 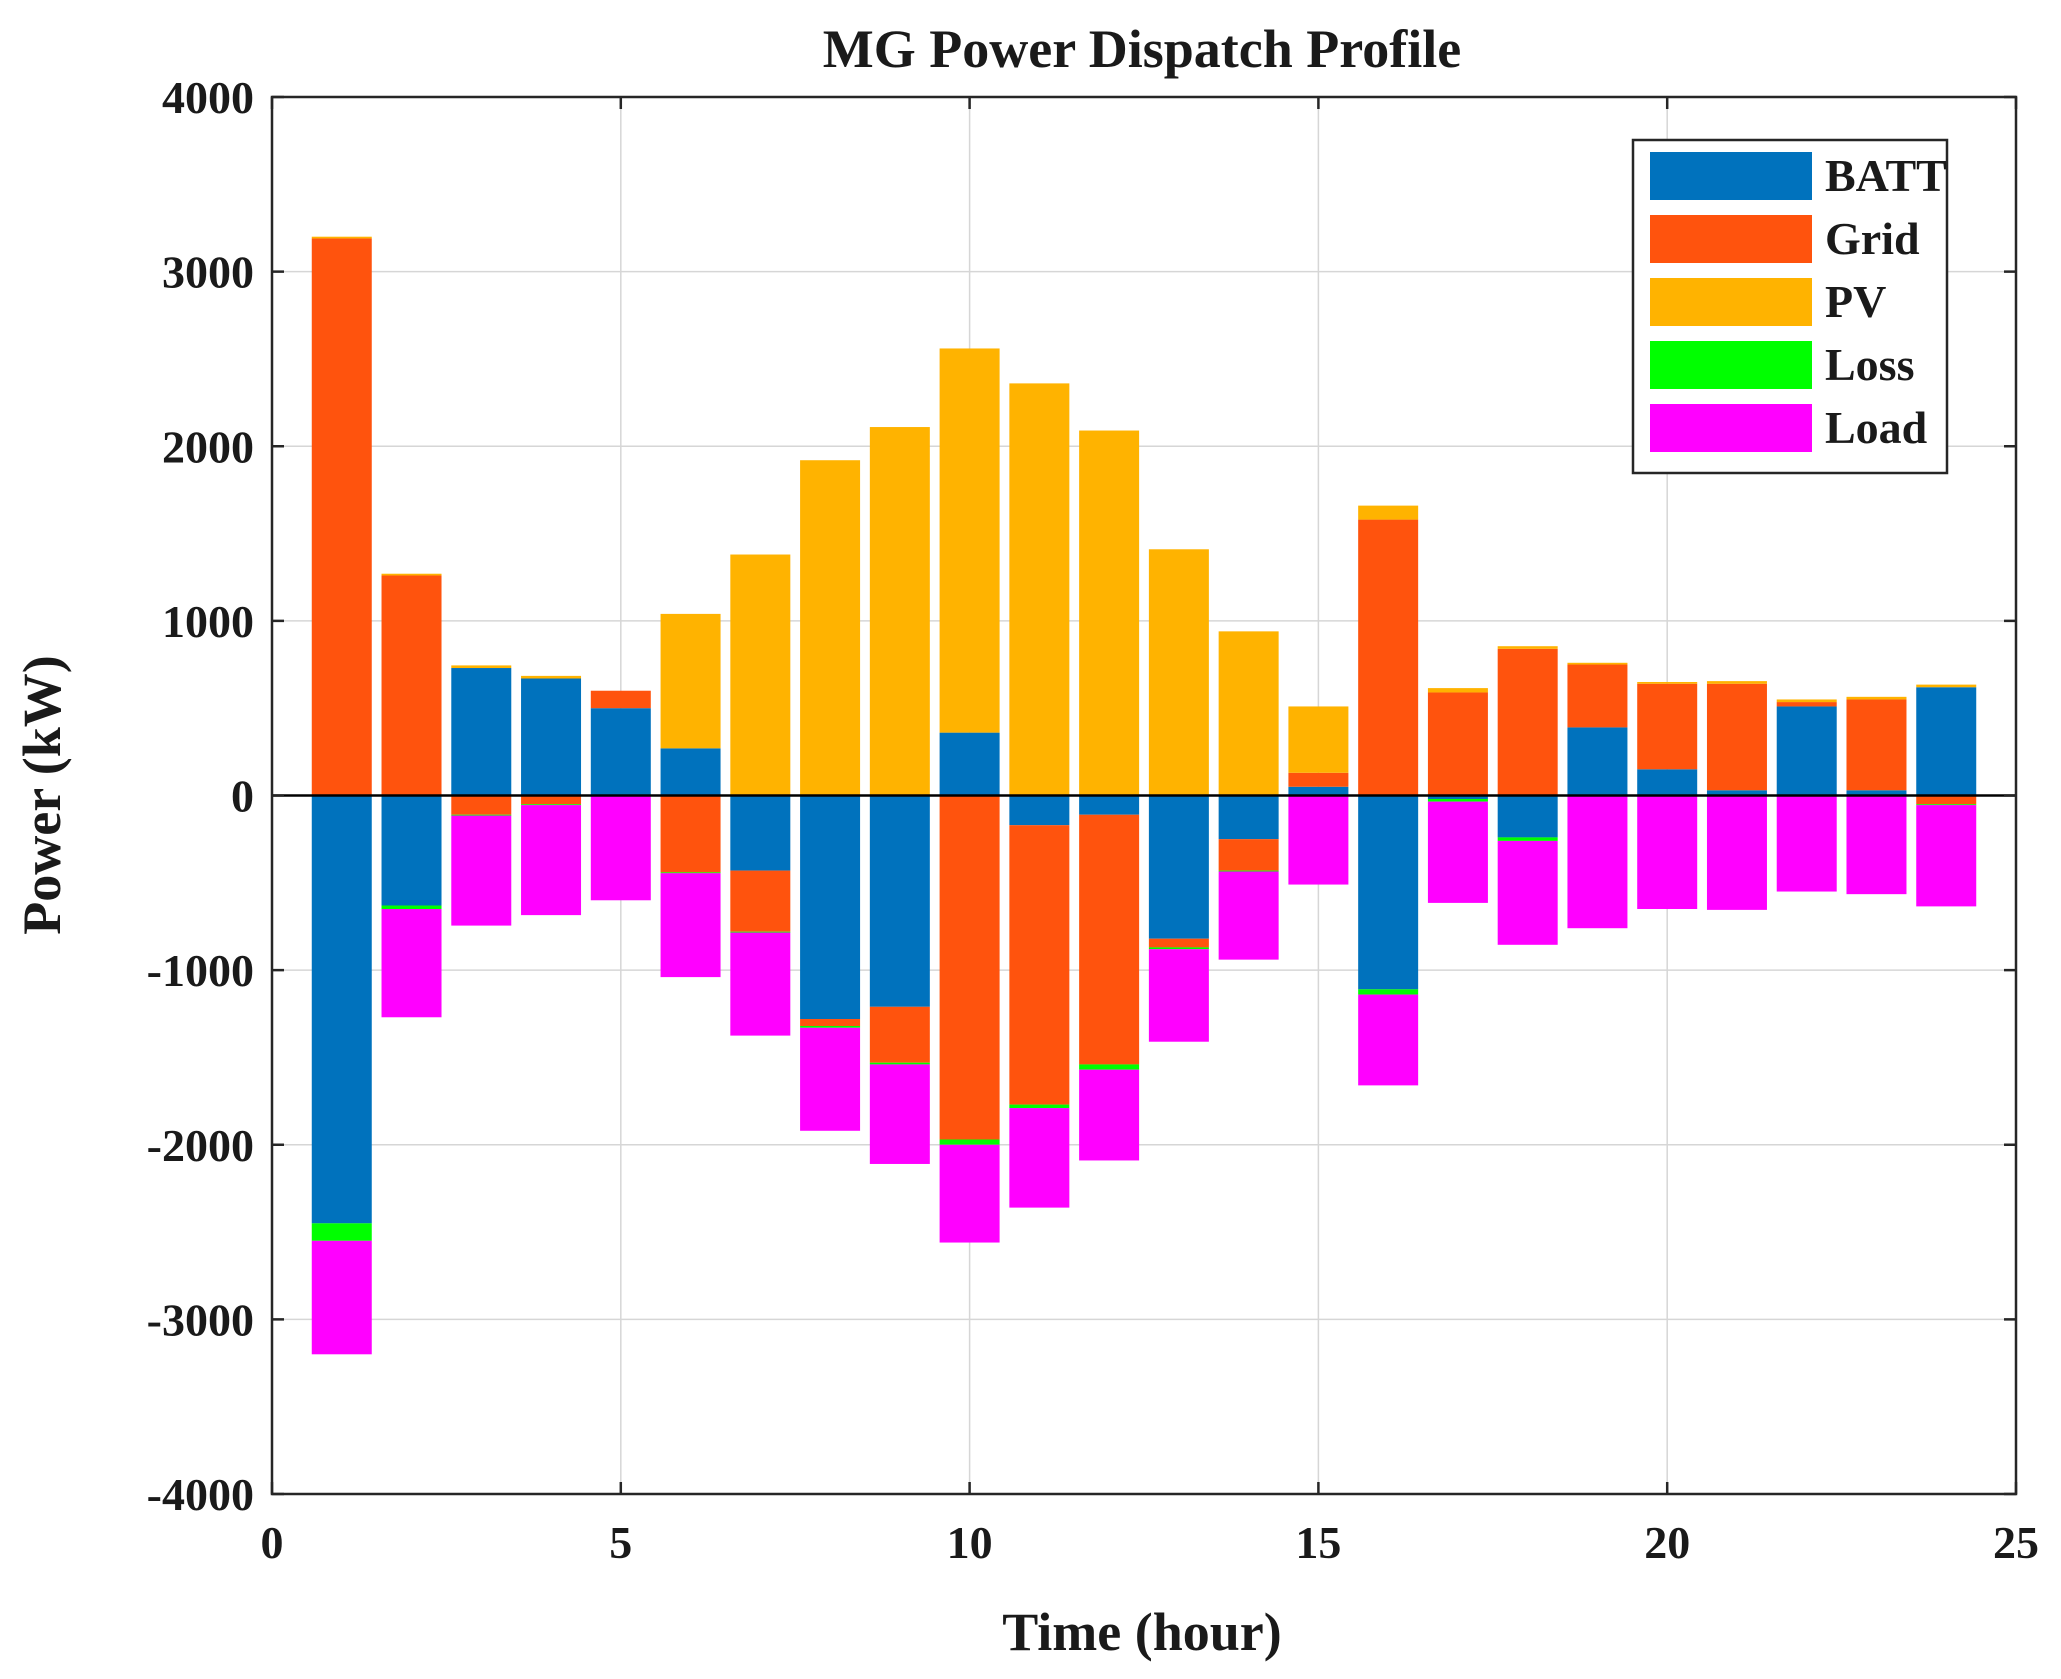 I want to click on bar-loss-t11, so click(x=1039, y=1106).